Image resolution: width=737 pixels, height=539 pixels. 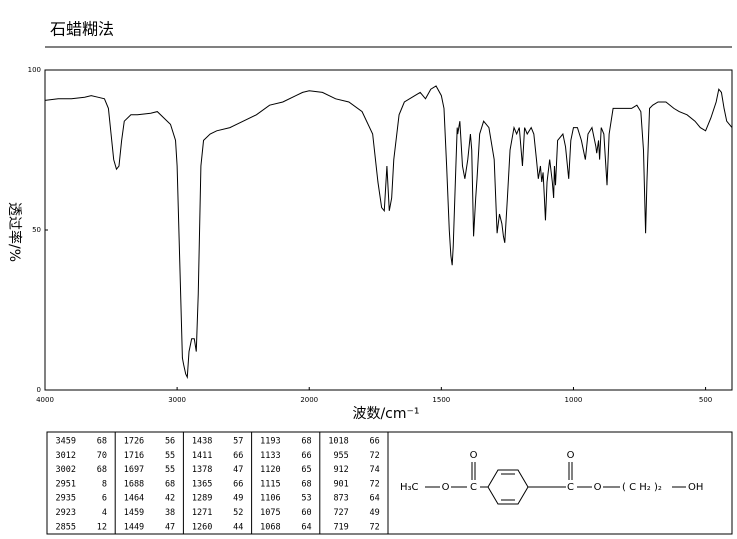 I want to click on peak-transmittance: 53, so click(x=306, y=499).